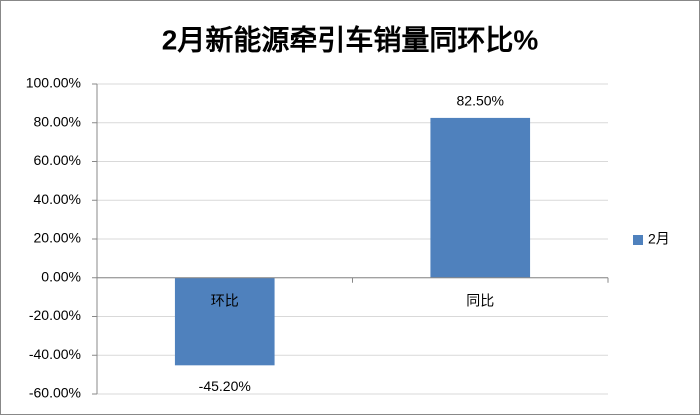 The image size is (700, 415). What do you see at coordinates (57, 199) in the screenshot?
I see `y-tick-label: 40.00%` at bounding box center [57, 199].